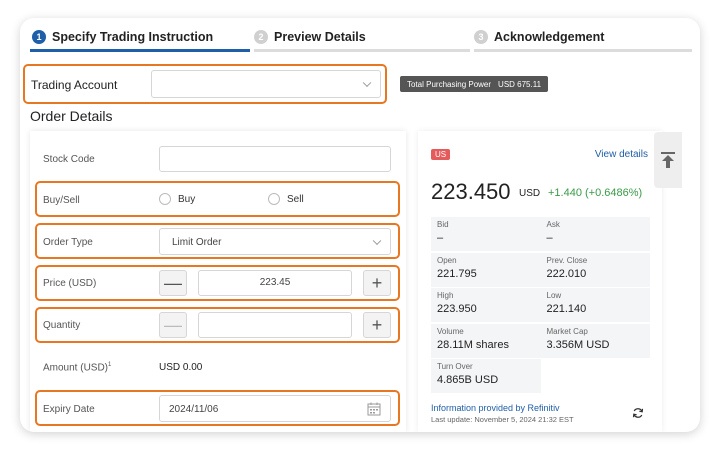  What do you see at coordinates (595, 193) in the screenshot?
I see `price-change: +1.440 (+0.6486%)` at bounding box center [595, 193].